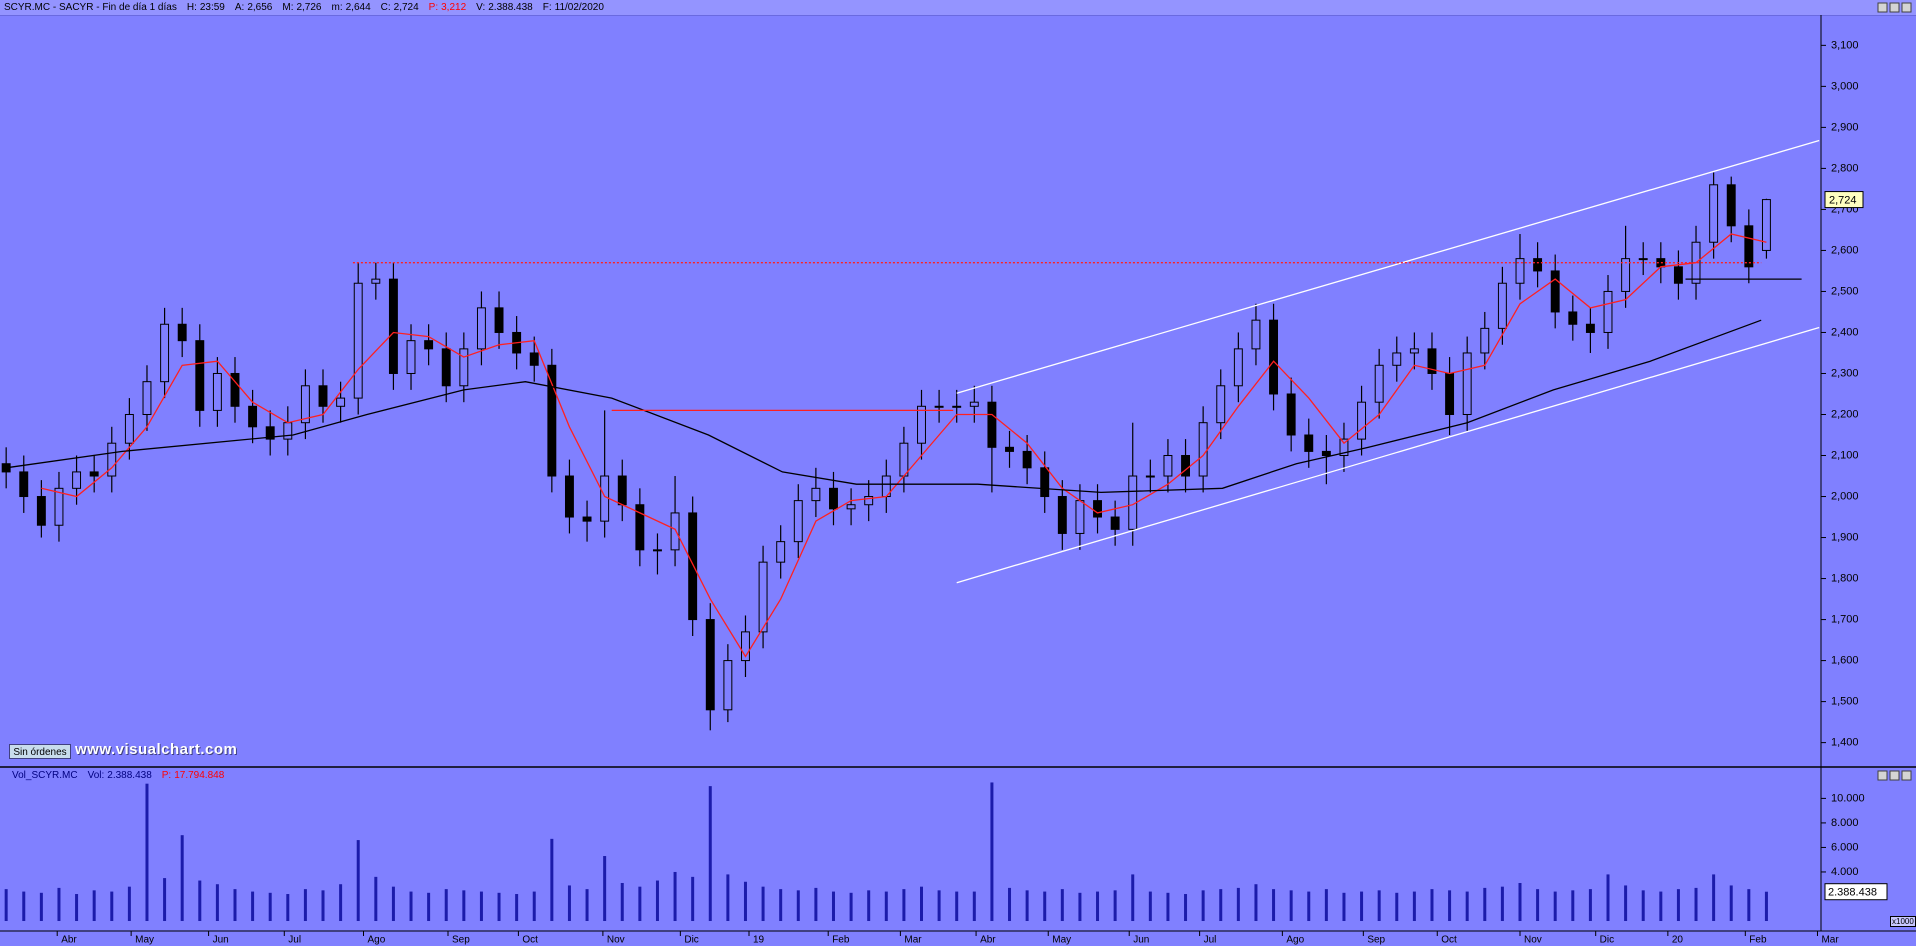 The width and height of the screenshot is (1916, 946). Describe the element at coordinates (1848, 798) in the screenshot. I see `y-tick-label: 10.000` at that location.